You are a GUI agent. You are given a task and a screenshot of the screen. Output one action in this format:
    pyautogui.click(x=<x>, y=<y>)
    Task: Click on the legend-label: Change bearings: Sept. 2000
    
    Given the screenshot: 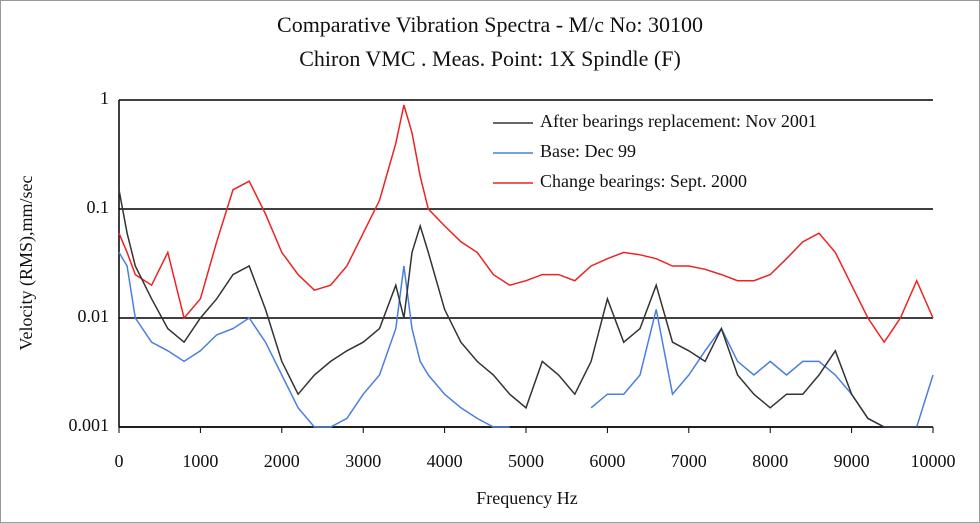 What is the action you would take?
    pyautogui.click(x=643, y=181)
    